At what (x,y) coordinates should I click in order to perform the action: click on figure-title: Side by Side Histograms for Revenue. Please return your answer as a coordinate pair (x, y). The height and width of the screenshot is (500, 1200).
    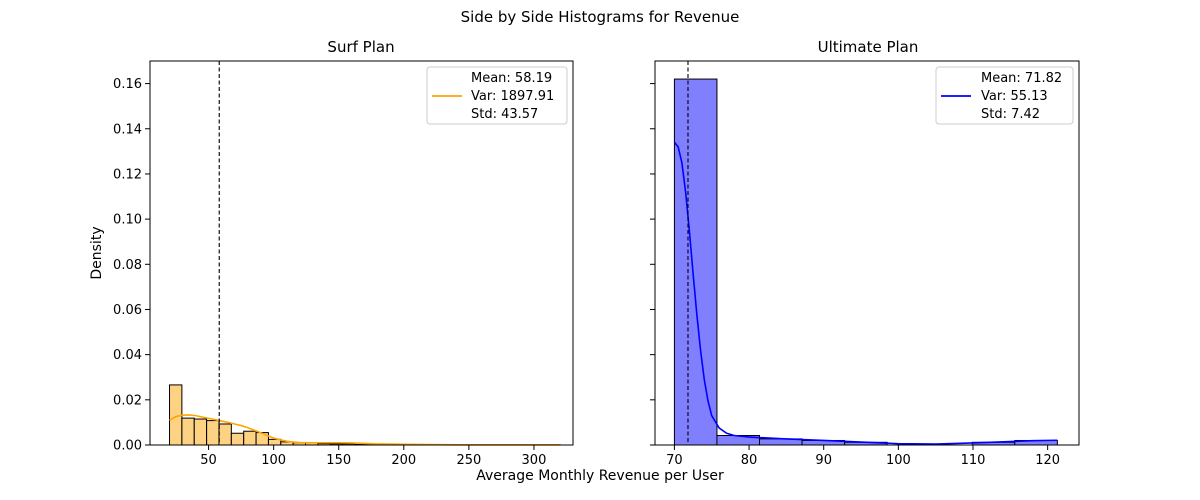
    Looking at the image, I should click on (600, 17).